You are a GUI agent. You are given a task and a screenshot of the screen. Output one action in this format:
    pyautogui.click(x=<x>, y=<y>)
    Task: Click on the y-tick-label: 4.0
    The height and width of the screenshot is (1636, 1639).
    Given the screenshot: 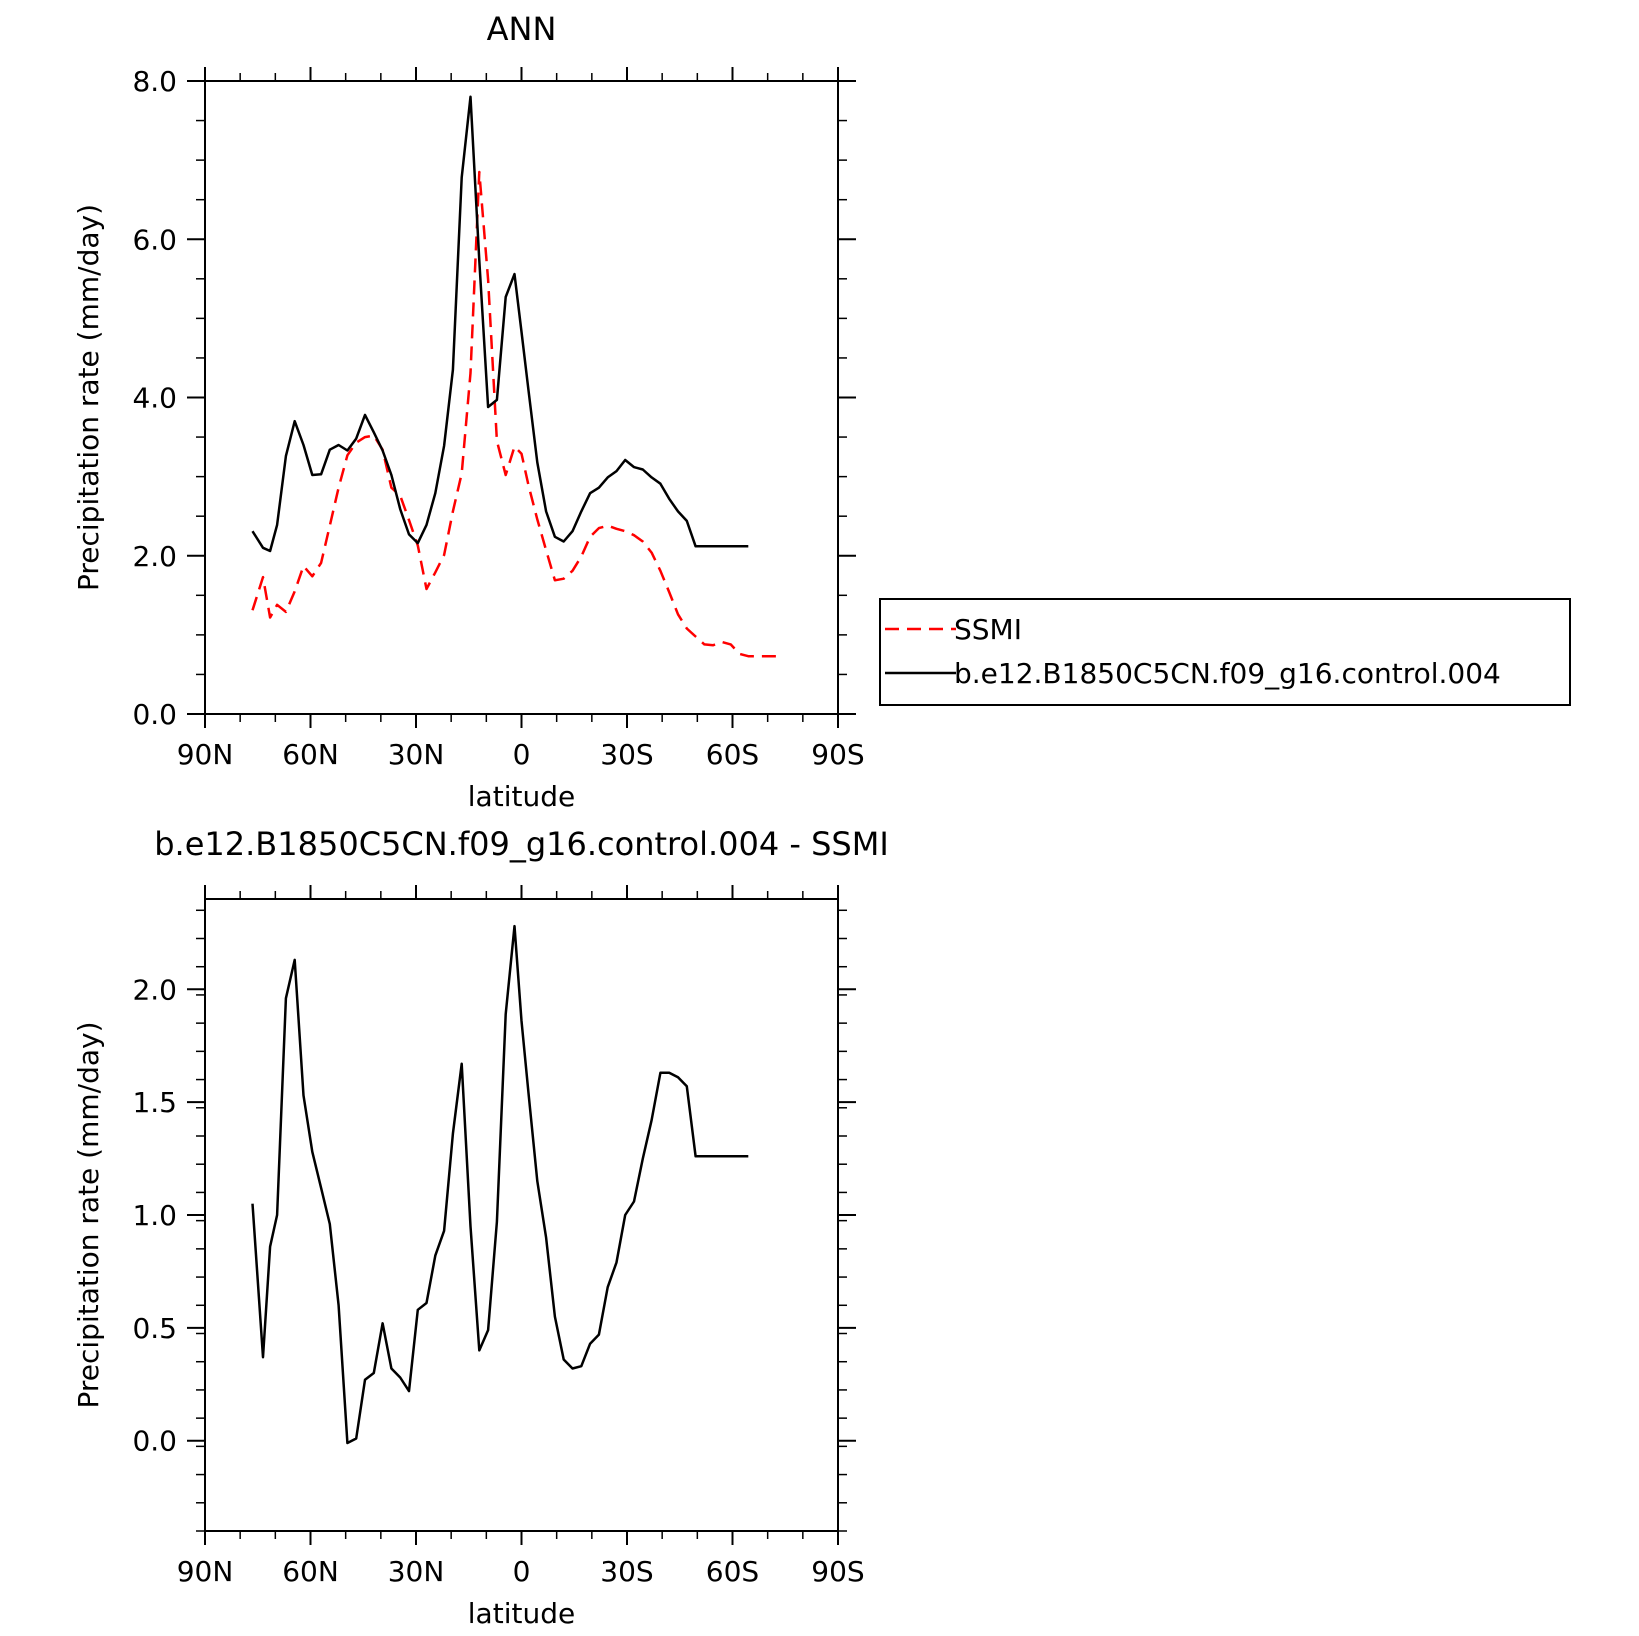 What is the action you would take?
    pyautogui.click(x=154, y=398)
    